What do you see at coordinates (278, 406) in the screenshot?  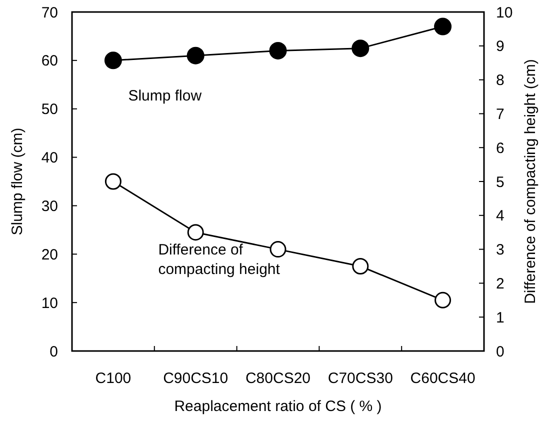 I see `x-axis-title: Reaplacement ratio of CS ( % )` at bounding box center [278, 406].